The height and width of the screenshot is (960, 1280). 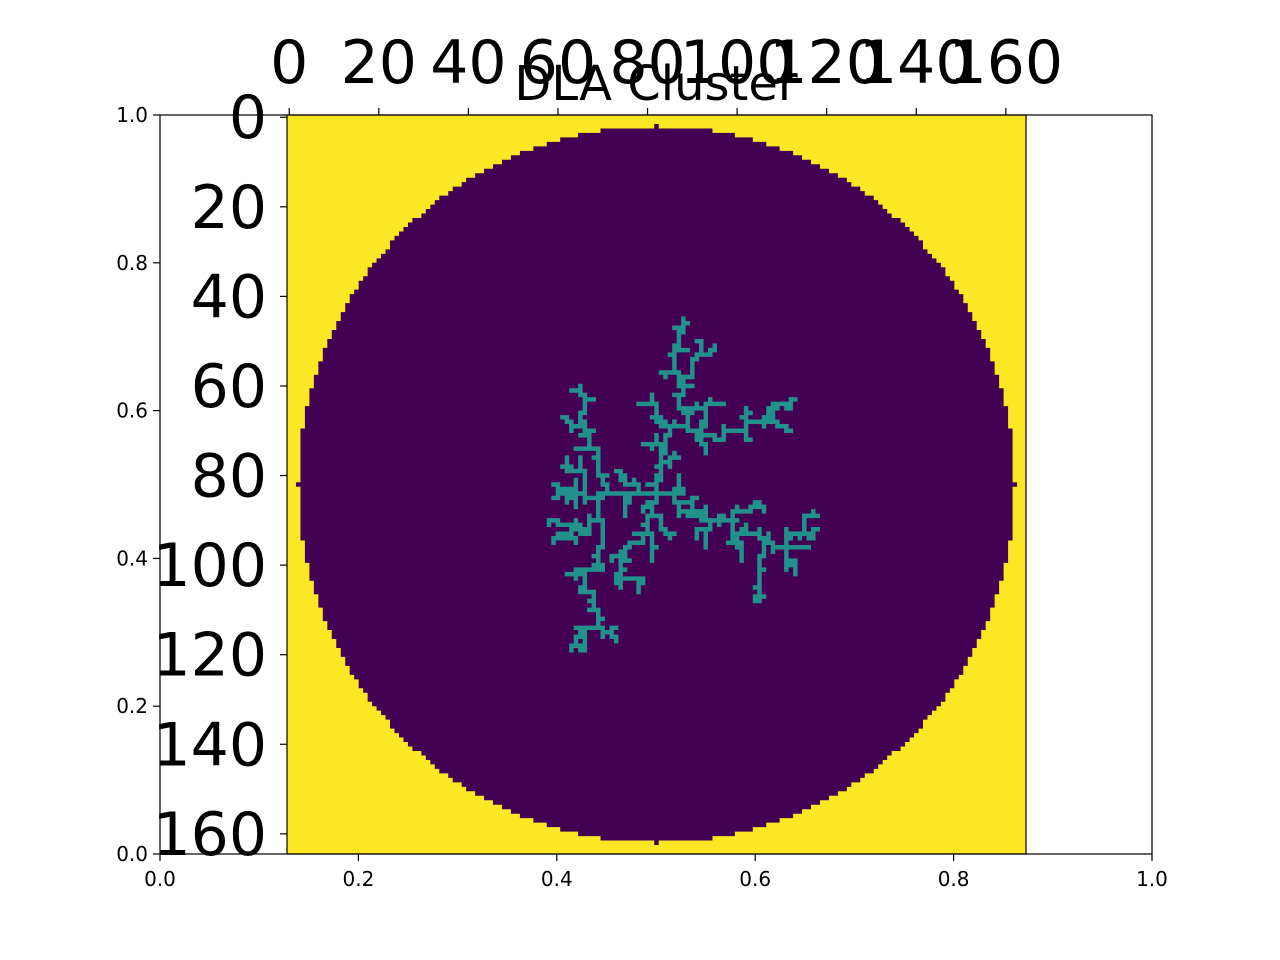 I want to click on image-y-tick-label: 20, so click(x=229, y=208).